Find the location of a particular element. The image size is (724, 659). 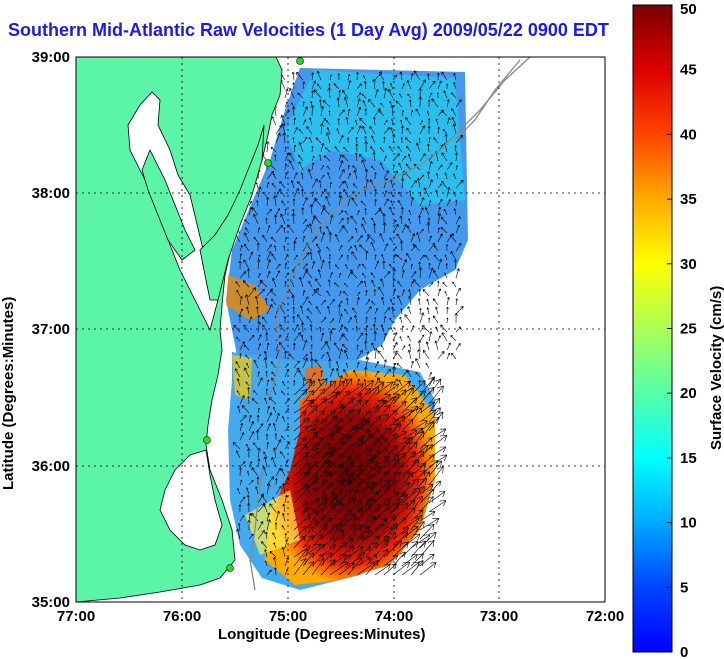

contour-shelf-edge-outer is located at coordinates (487, 100).